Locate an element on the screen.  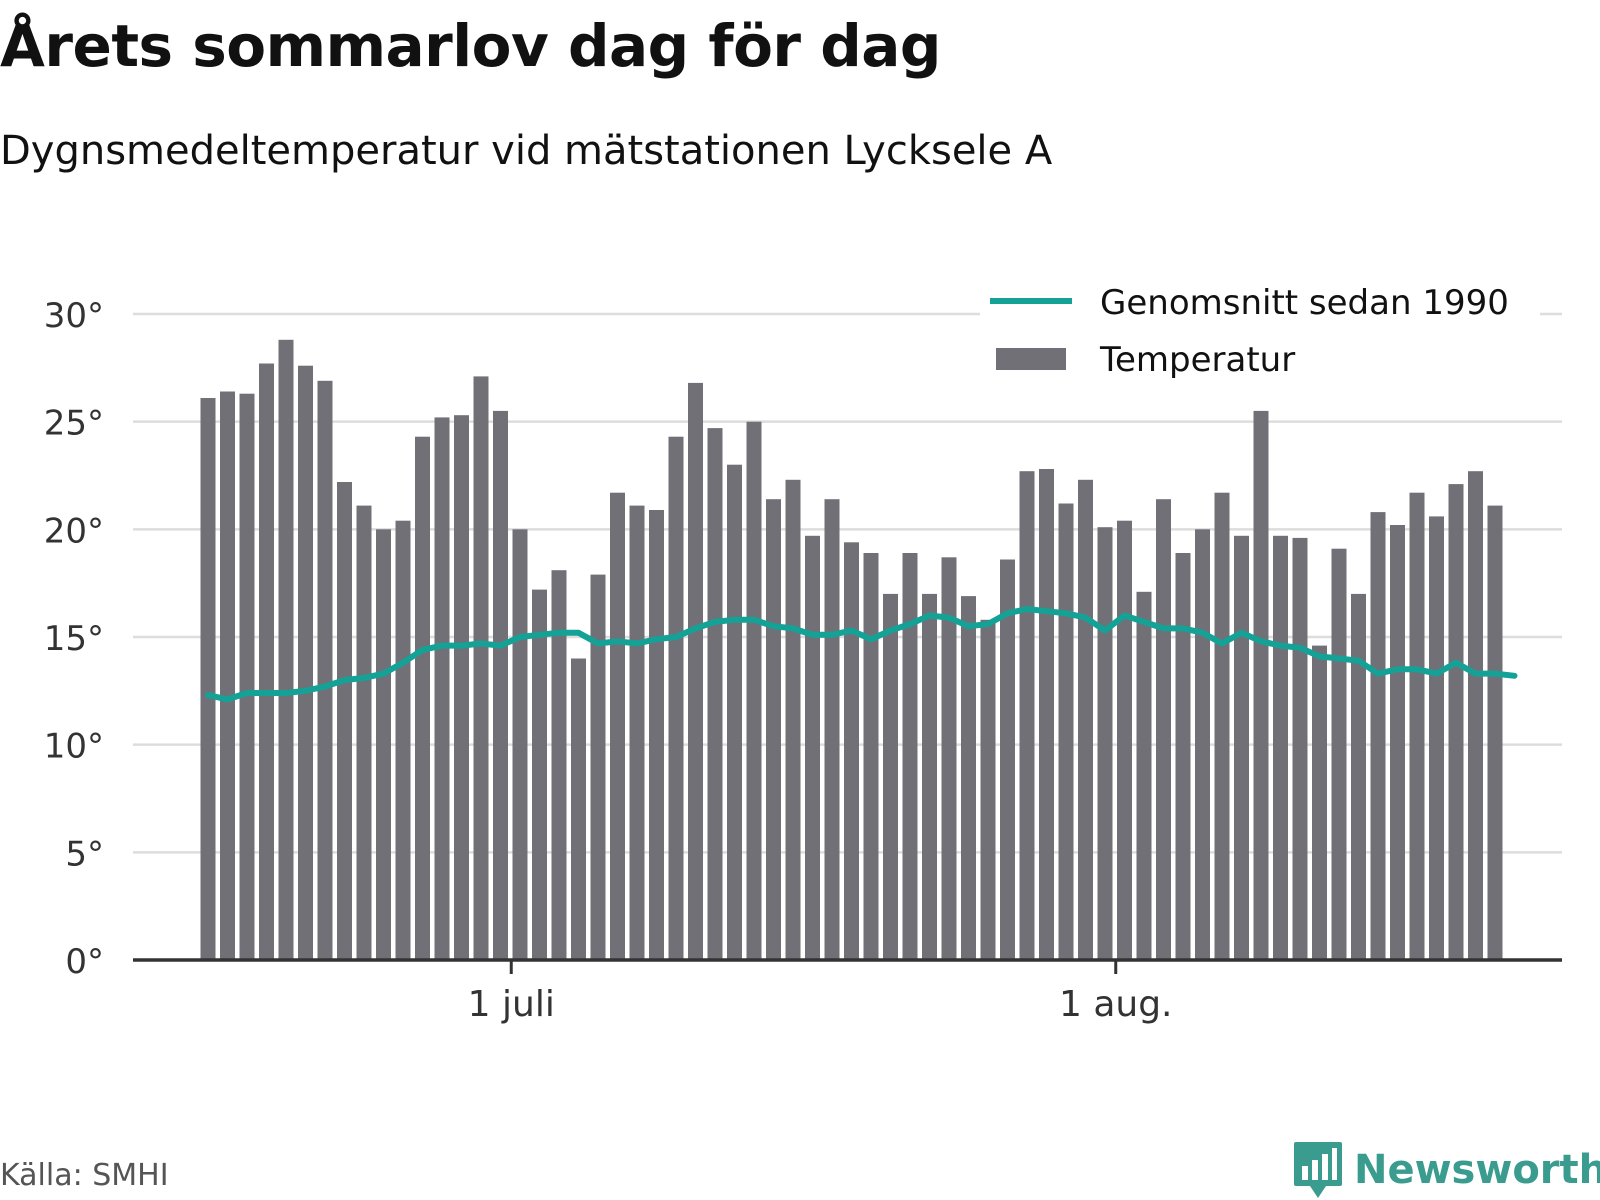
legend-bar-swatch is located at coordinates (1031, 359).